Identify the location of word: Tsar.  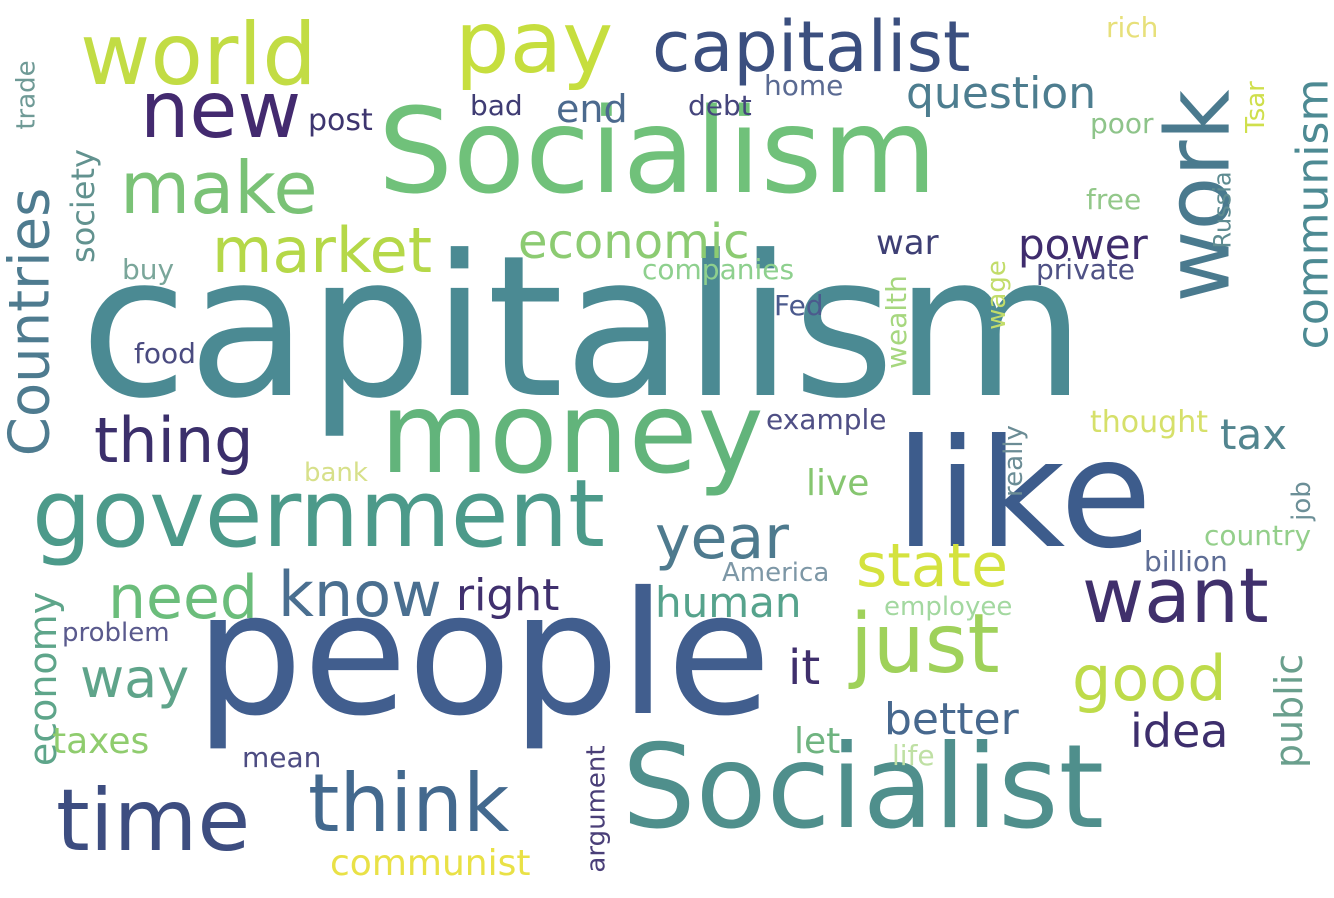
(1255, 107).